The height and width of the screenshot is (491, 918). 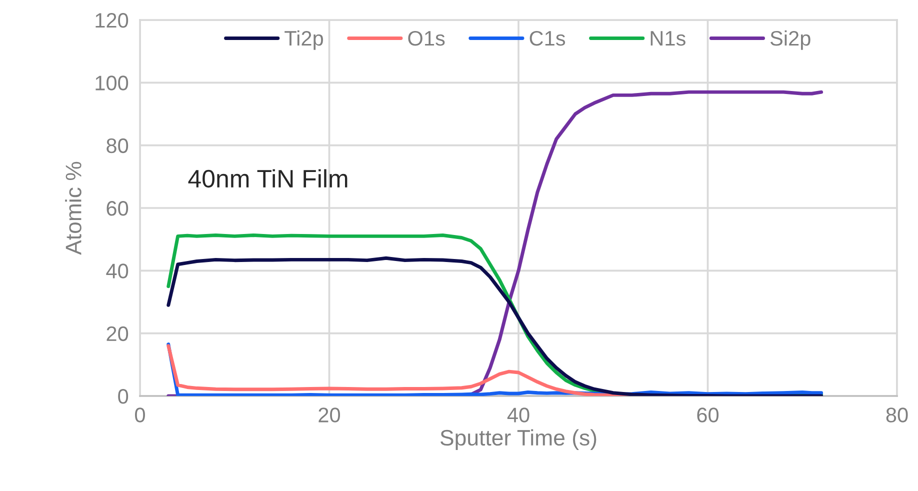 What do you see at coordinates (73, 208) in the screenshot?
I see `y-axis-title: Atomic %` at bounding box center [73, 208].